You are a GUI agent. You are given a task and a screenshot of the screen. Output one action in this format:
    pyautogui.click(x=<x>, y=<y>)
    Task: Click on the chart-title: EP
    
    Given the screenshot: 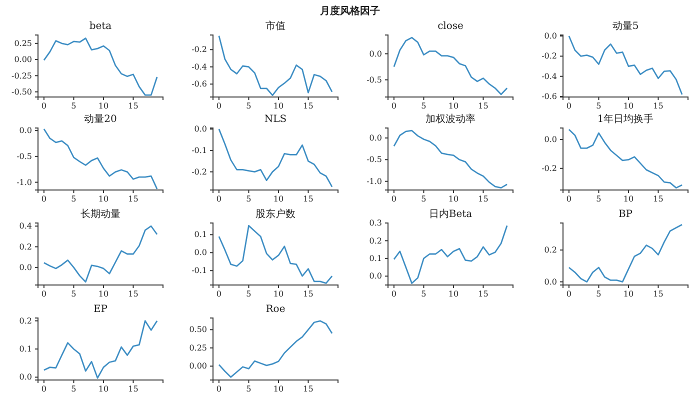 What is the action you would take?
    pyautogui.click(x=100, y=309)
    